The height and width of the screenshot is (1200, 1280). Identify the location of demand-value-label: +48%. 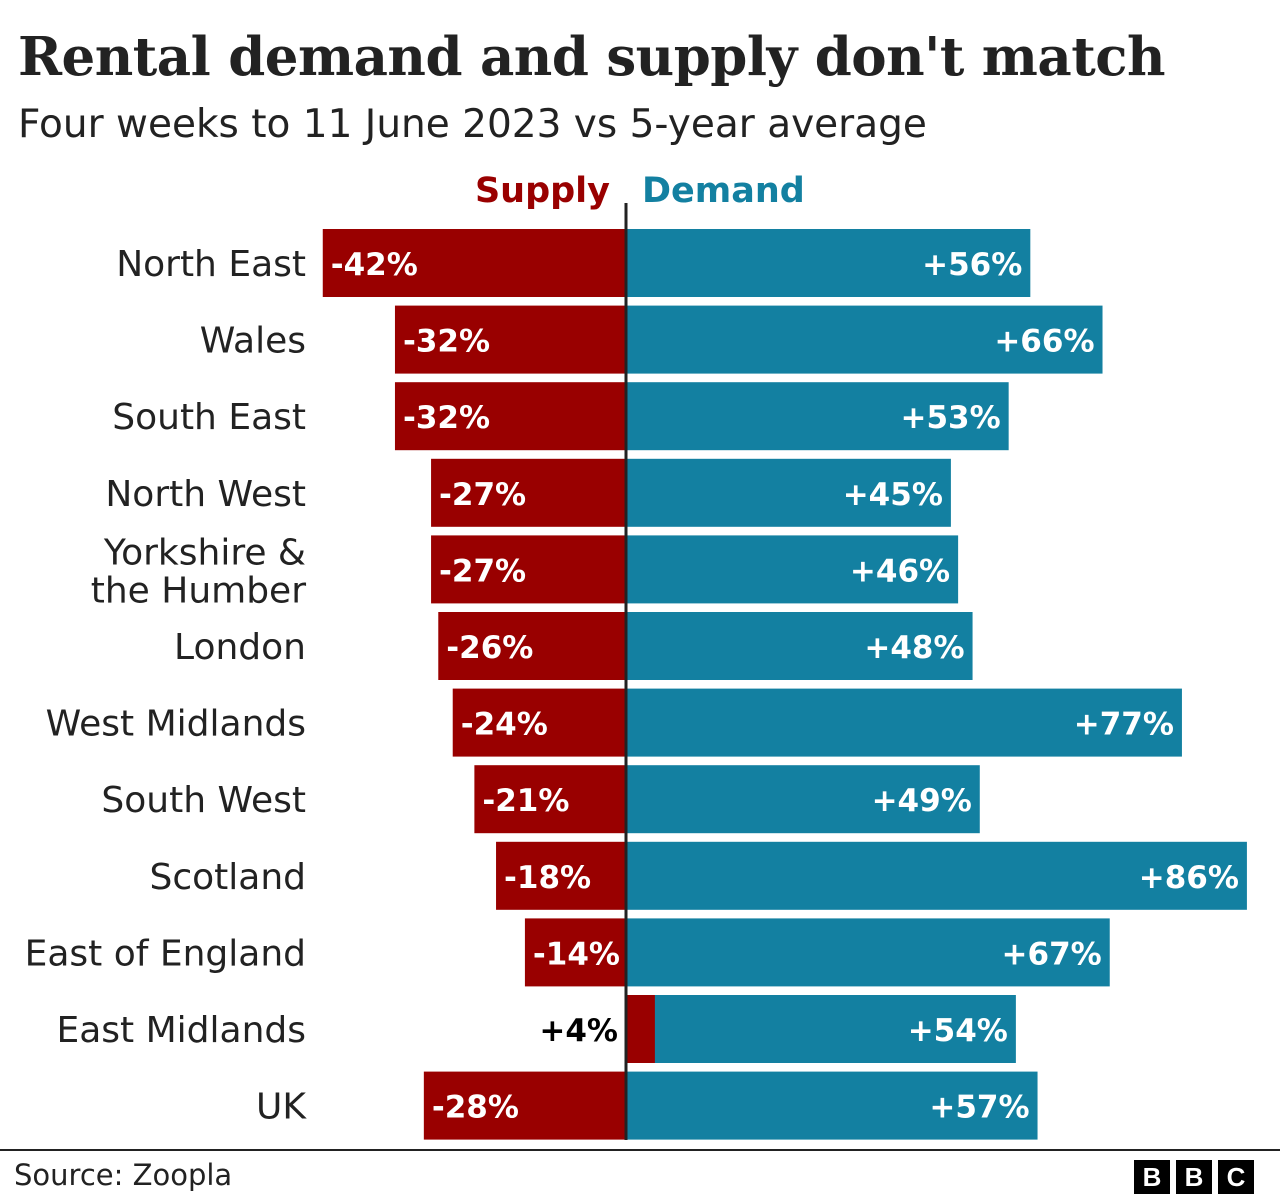
(914, 648).